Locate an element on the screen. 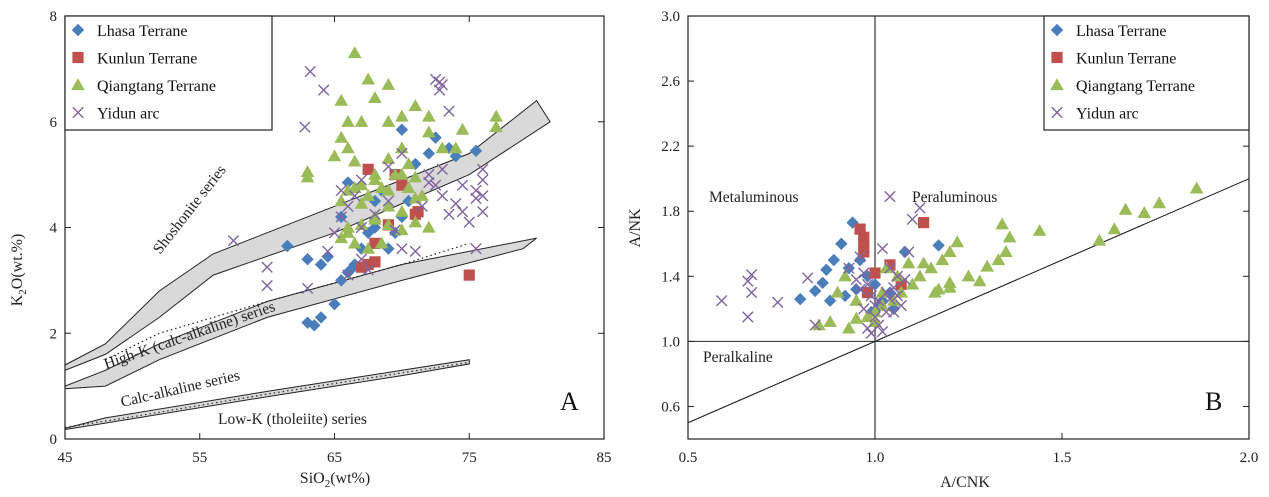 The width and height of the screenshot is (1269, 497). y-axis-title-b: A/NK is located at coordinates (635, 228).